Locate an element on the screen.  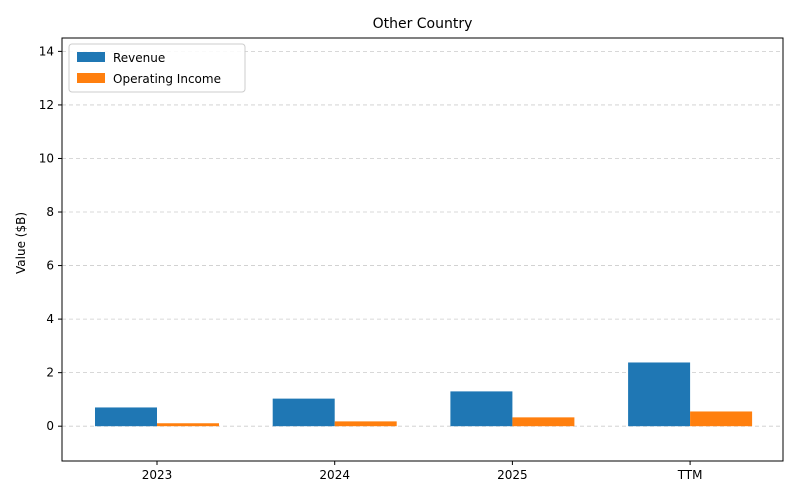
x-tick-label: 2025 is located at coordinates (512, 475).